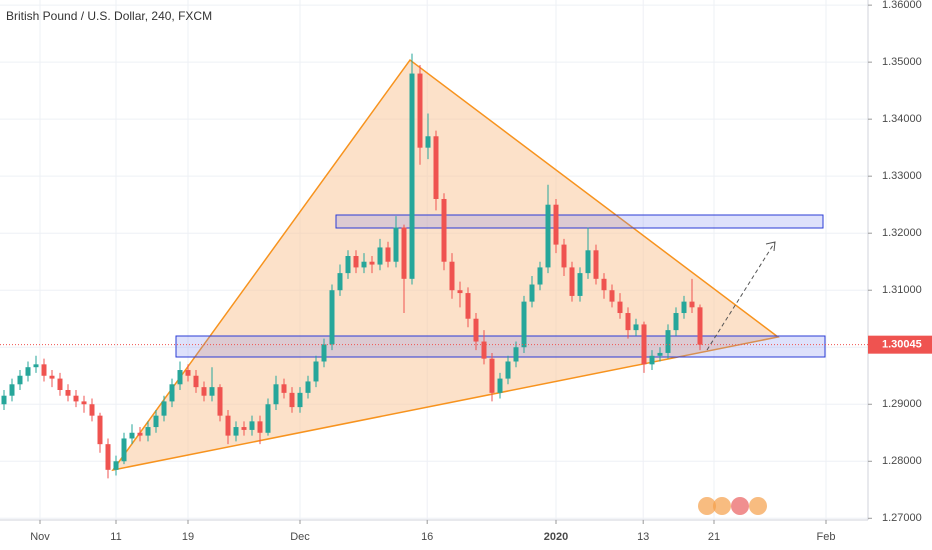 The height and width of the screenshot is (550, 932). Describe the element at coordinates (770, 246) in the screenshot. I see `arrow-head` at that location.